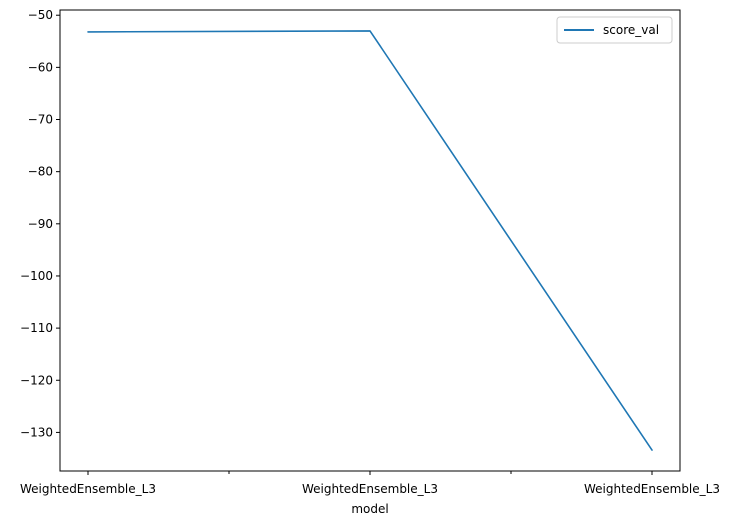 The image size is (740, 525). I want to click on legend: score_val, so click(614, 30).